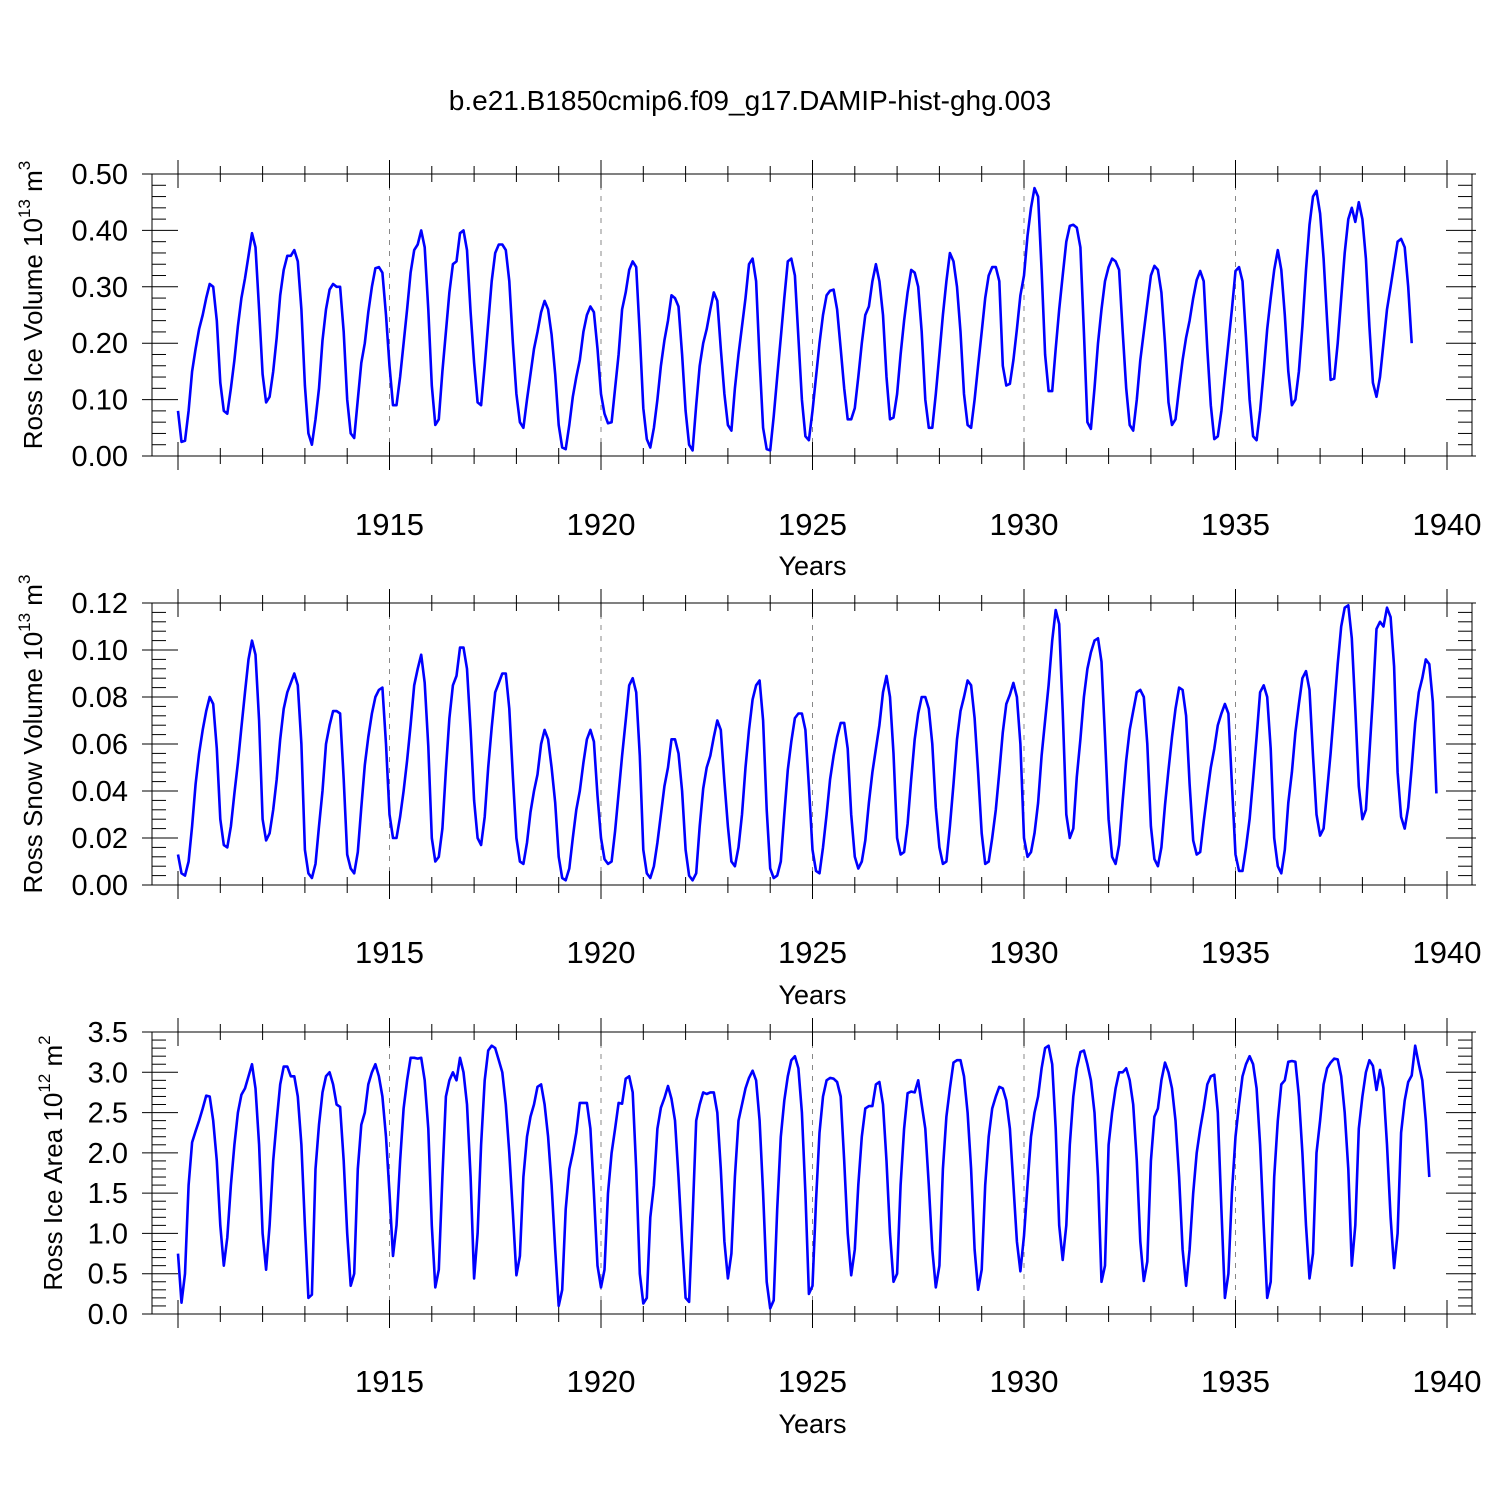 Image resolution: width=1500 pixels, height=1500 pixels. Describe the element at coordinates (812, 524) in the screenshot. I see `ice-volume-x-tick-label: 1925` at that location.